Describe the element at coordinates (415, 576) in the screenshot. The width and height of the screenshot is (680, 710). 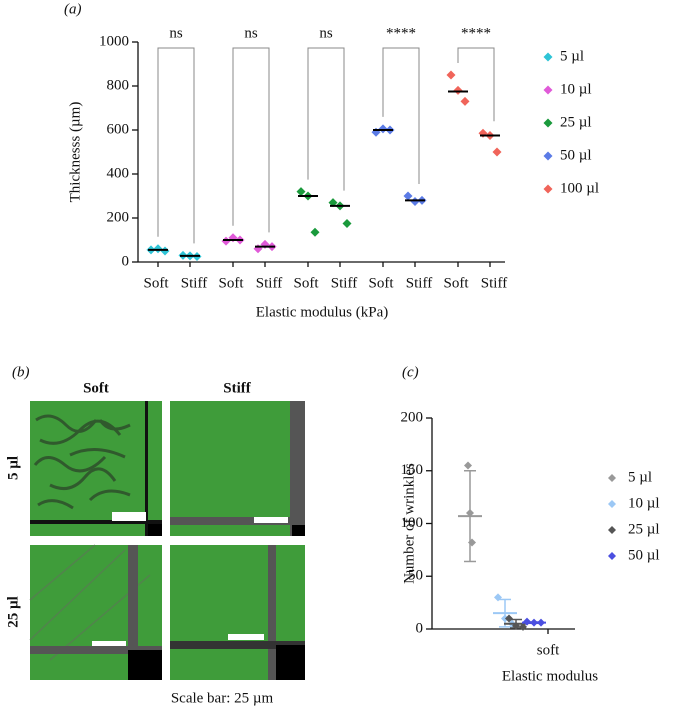
I see `y-tick-label: 50` at that location.